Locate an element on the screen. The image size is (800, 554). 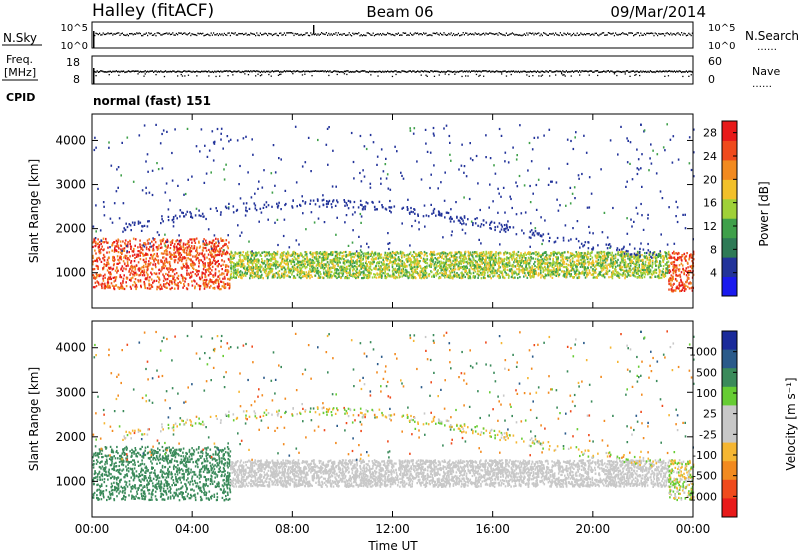
date-title: 09/Mar/2014 is located at coordinates (658, 12).